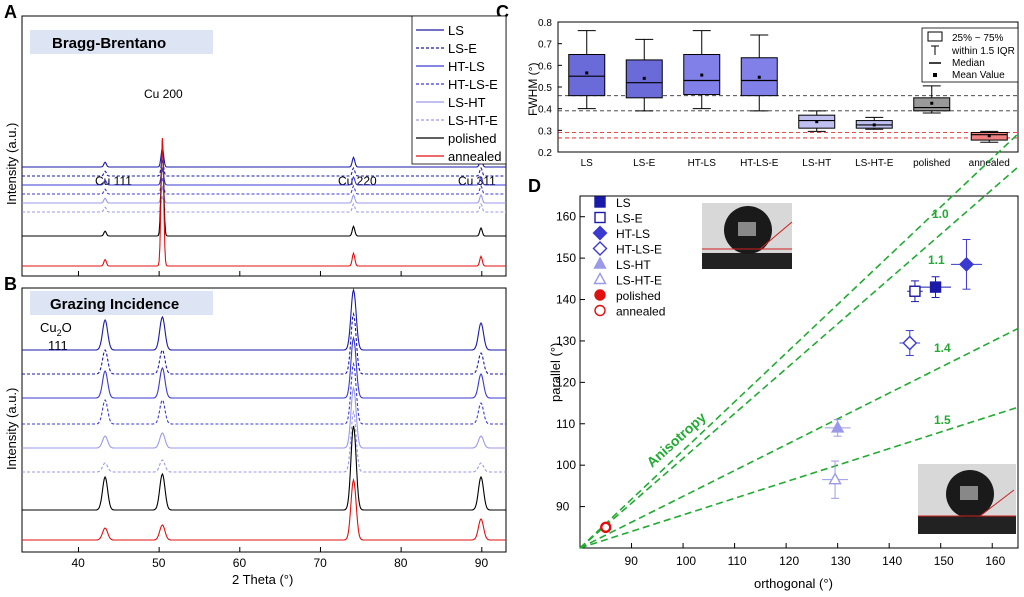  What do you see at coordinates (632, 561) in the screenshot?
I see `ca-xtick-label-90: 90` at bounding box center [632, 561].